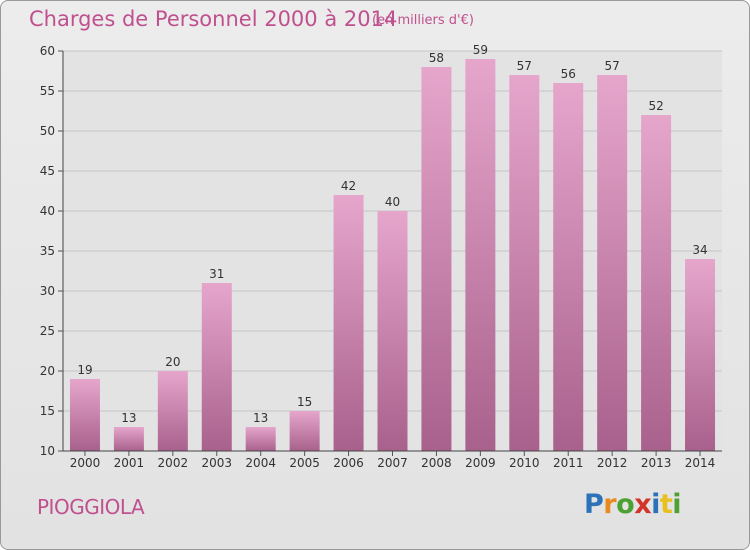 Image resolution: width=750 pixels, height=550 pixels. I want to click on bar-value-label: 31, so click(216, 274).